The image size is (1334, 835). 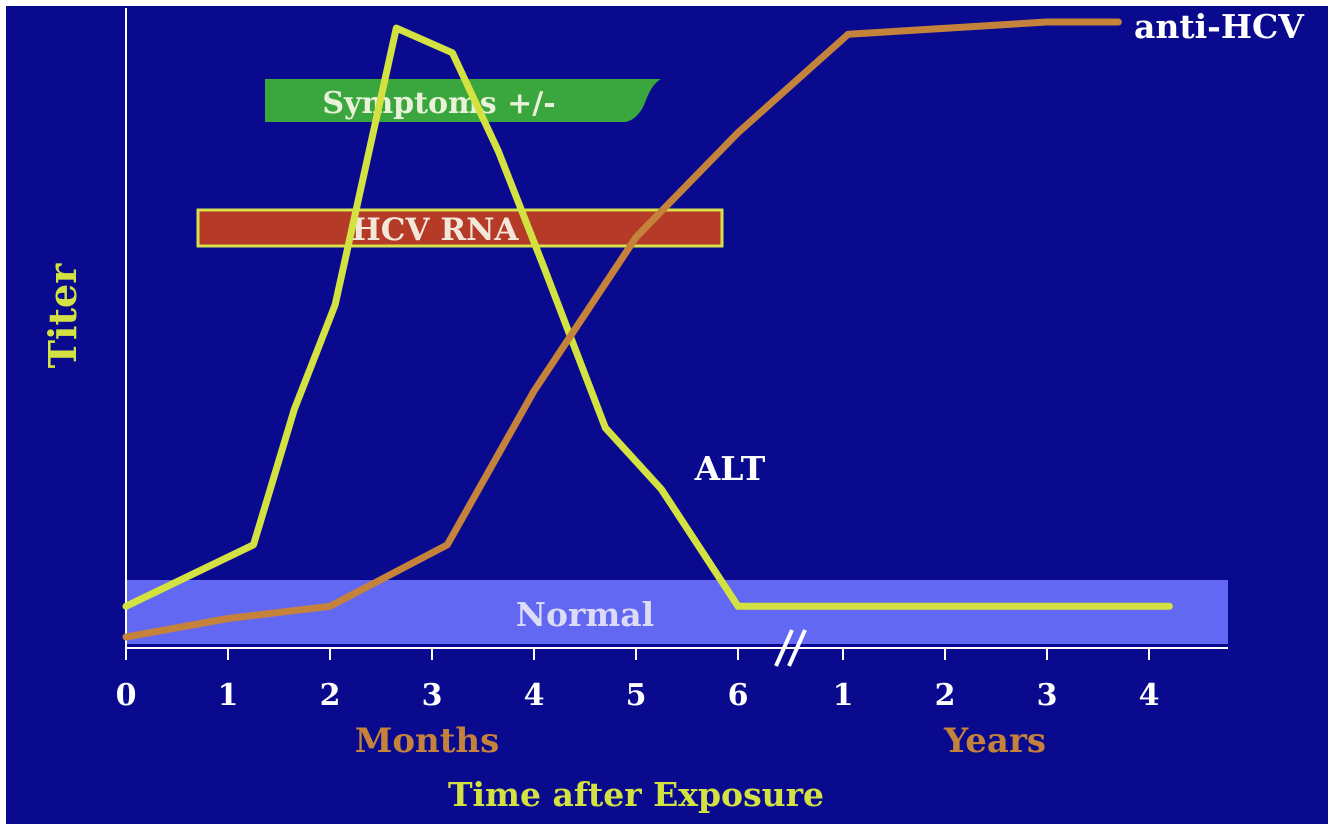 I want to click on month-0-tick-label: 0, so click(x=126, y=695).